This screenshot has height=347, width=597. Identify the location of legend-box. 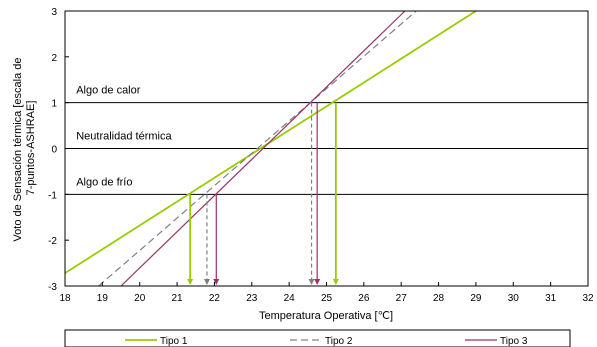
(317, 338).